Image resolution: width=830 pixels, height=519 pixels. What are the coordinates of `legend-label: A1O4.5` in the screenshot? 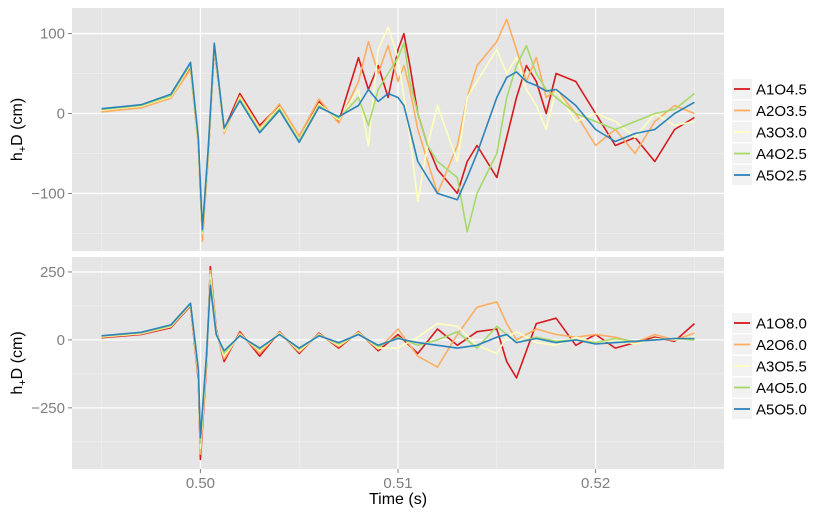 It's located at (781, 90).